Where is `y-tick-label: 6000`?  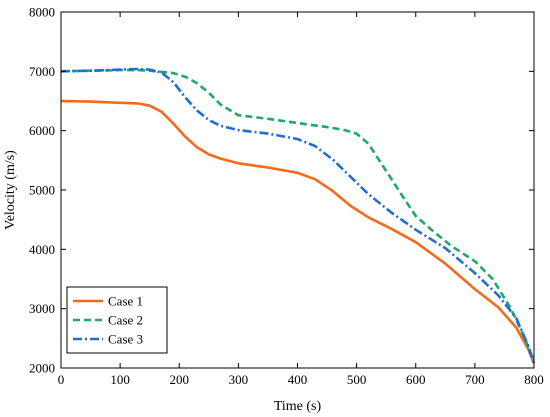
y-tick-label: 6000 is located at coordinates (42, 130).